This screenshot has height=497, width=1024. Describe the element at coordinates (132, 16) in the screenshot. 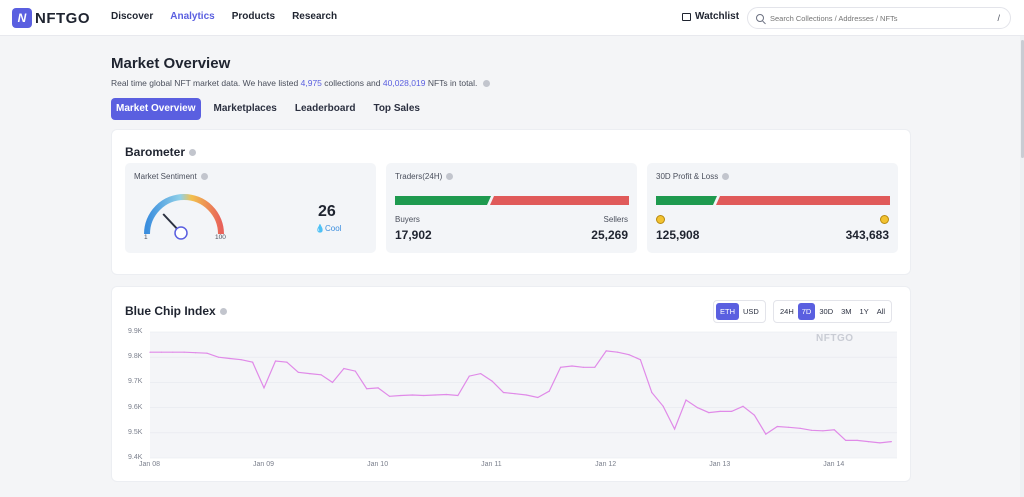

I see `nav-discover: Discover` at that location.